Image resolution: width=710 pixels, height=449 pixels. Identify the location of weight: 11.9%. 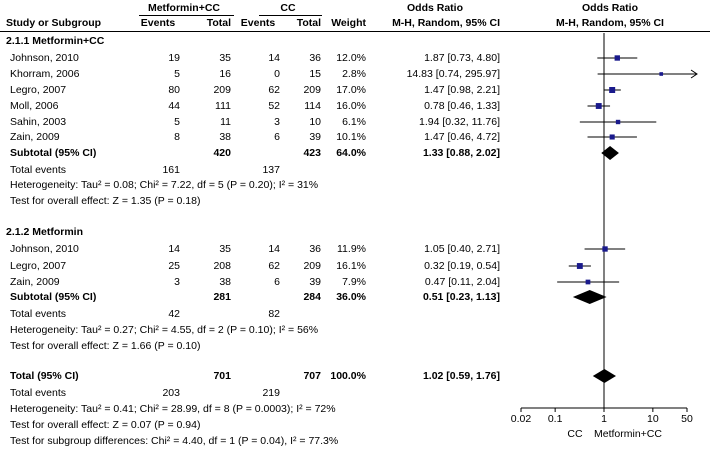
(351, 249).